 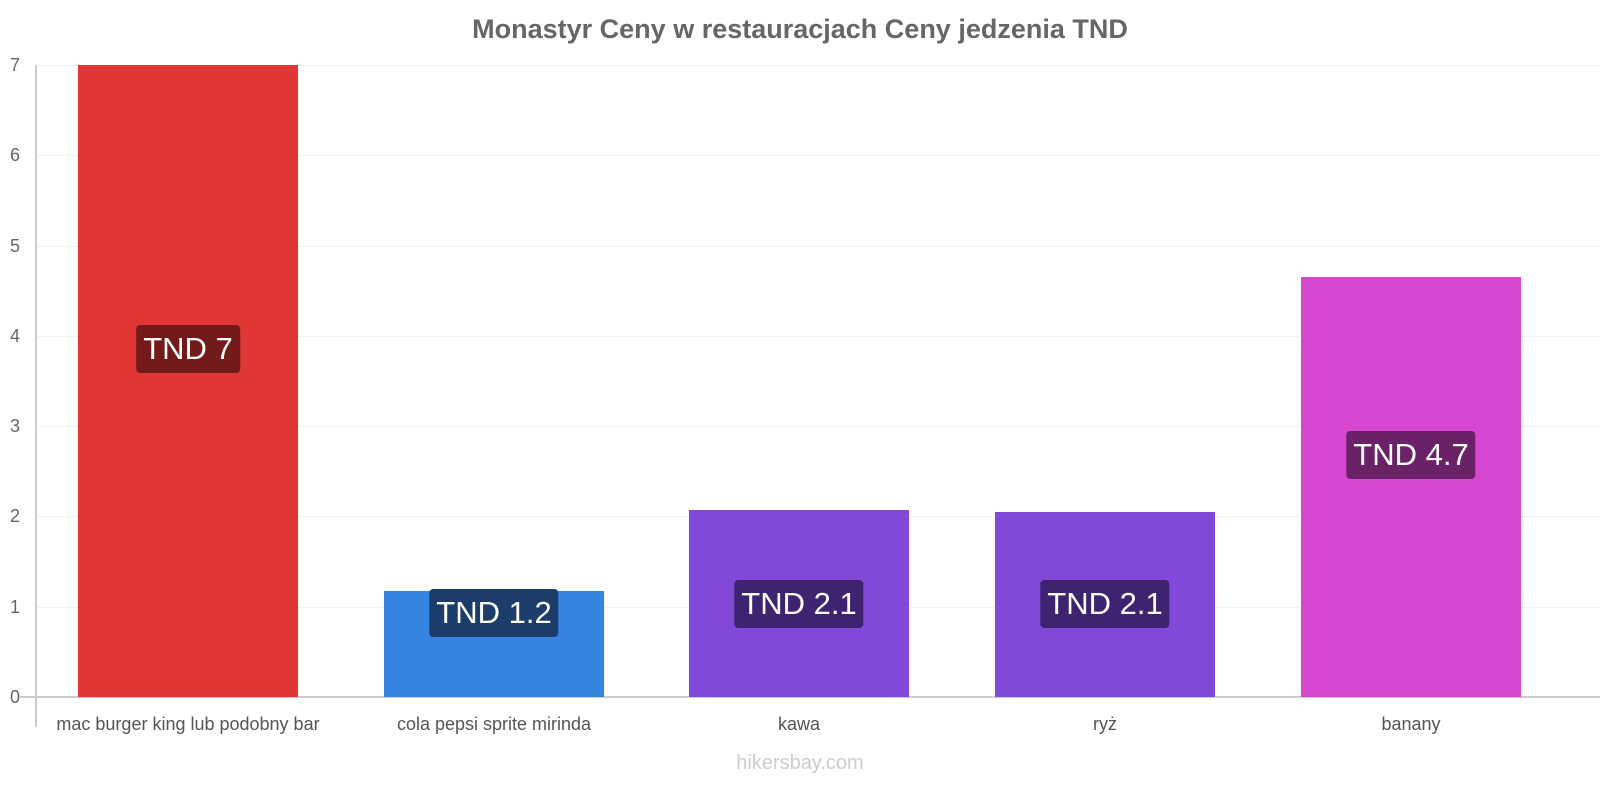 I want to click on x-category-label: banany, so click(x=1411, y=724).